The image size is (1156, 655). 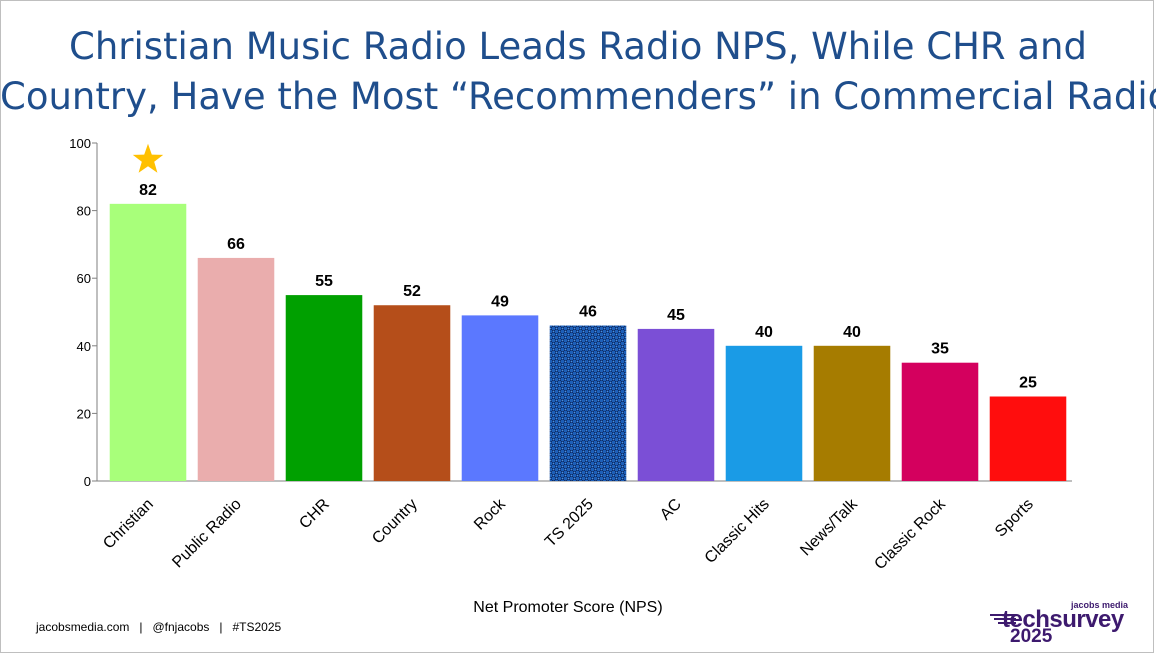 I want to click on speed-lines-icon, so click(x=1003, y=619).